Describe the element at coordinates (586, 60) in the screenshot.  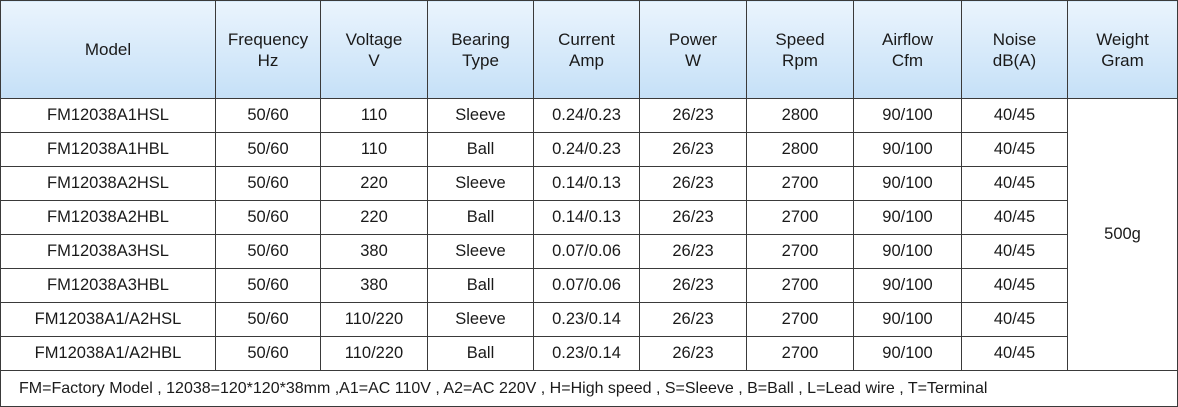
I see `header-current-unit: Amp` at that location.